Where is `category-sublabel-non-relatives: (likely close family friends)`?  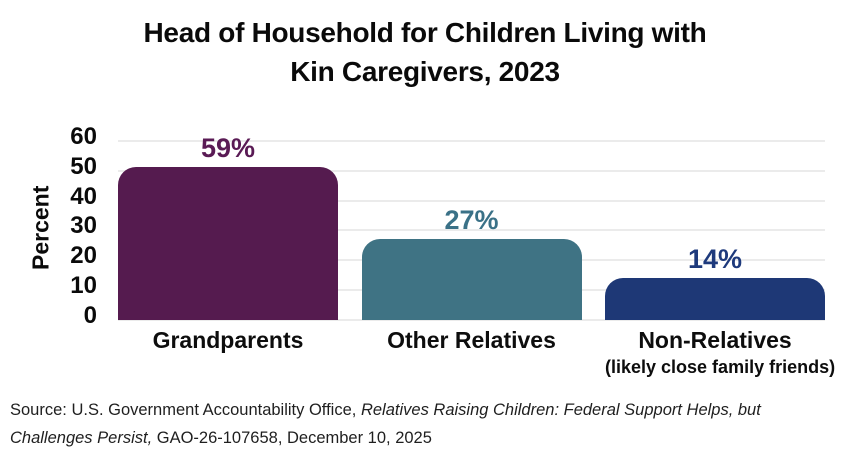
category-sublabel-non-relatives: (likely close family friends) is located at coordinates (720, 367).